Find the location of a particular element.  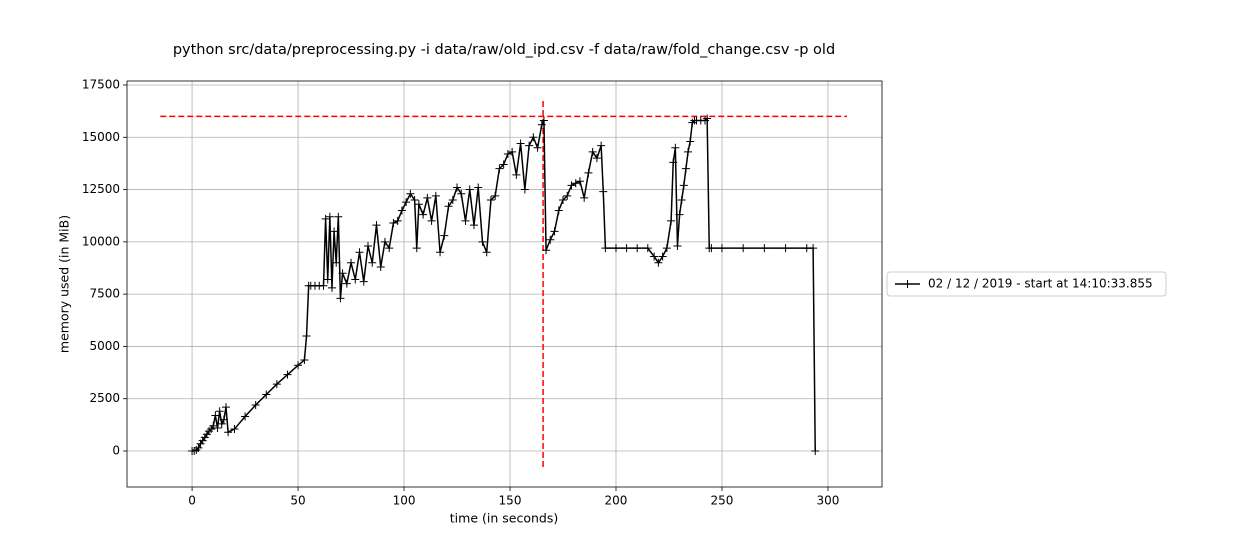

y-tick-label: 2500 is located at coordinates (104, 398).